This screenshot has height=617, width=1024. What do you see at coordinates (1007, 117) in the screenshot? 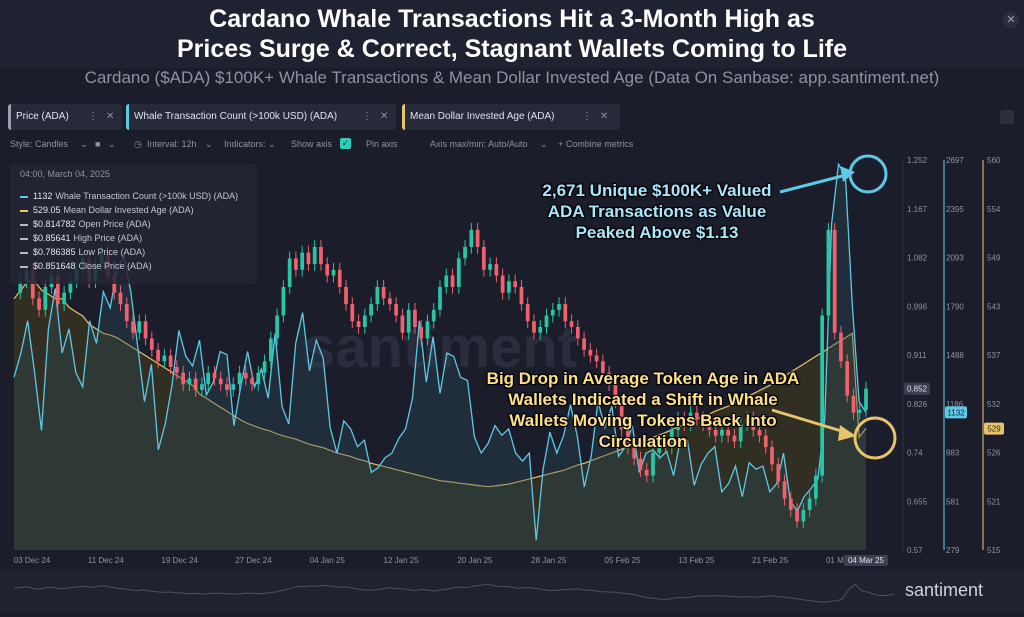
I see `gear-icon` at bounding box center [1007, 117].